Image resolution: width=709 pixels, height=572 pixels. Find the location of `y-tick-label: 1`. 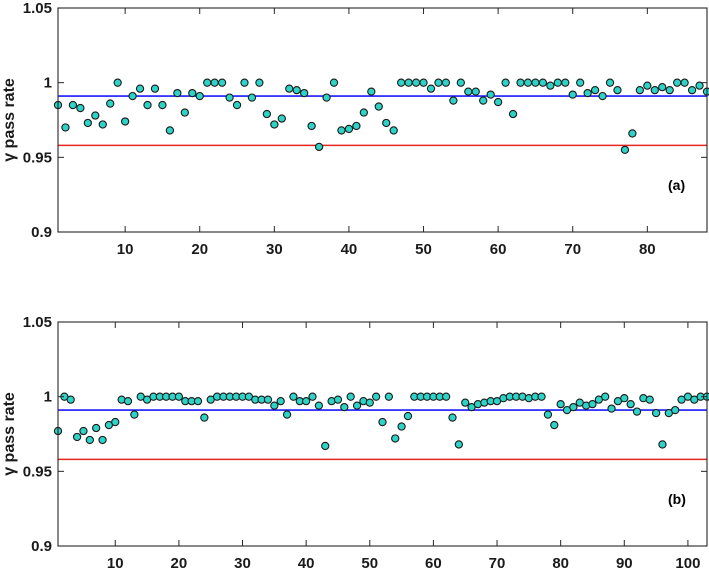

y-tick-label: 1 is located at coordinates (48, 83).